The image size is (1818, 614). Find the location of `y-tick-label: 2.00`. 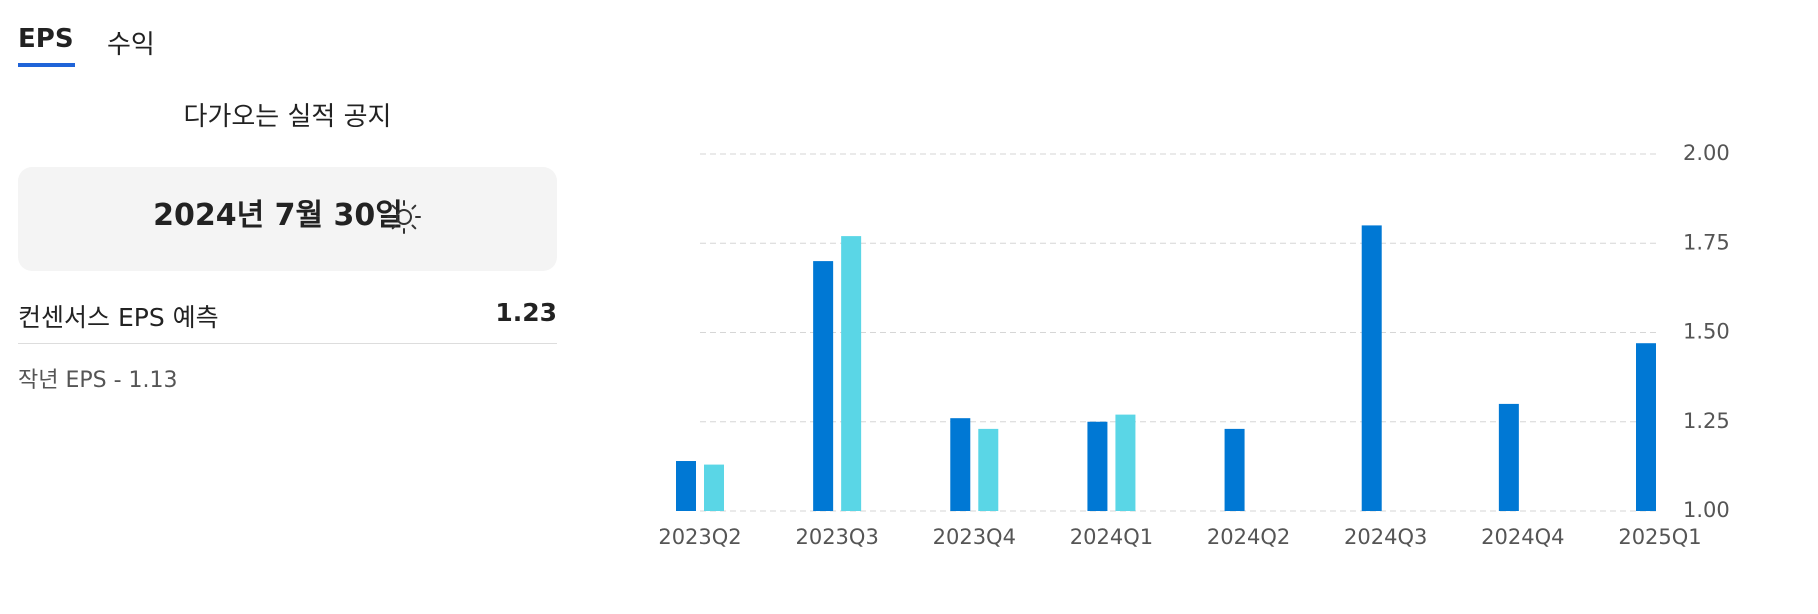

y-tick-label: 2.00 is located at coordinates (1706, 153).